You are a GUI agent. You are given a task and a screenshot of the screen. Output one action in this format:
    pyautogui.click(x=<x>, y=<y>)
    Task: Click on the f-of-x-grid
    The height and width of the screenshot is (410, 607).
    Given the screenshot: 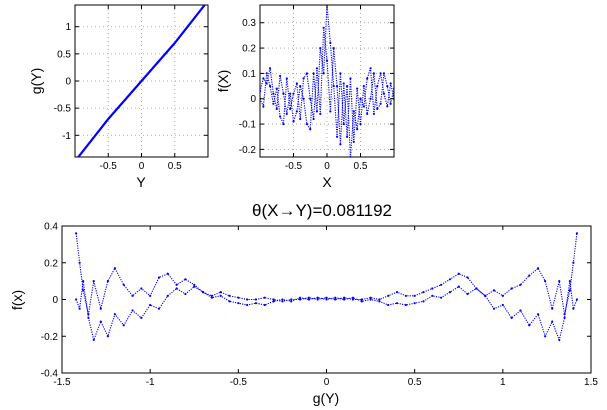 What is the action you would take?
    pyautogui.click(x=327, y=81)
    